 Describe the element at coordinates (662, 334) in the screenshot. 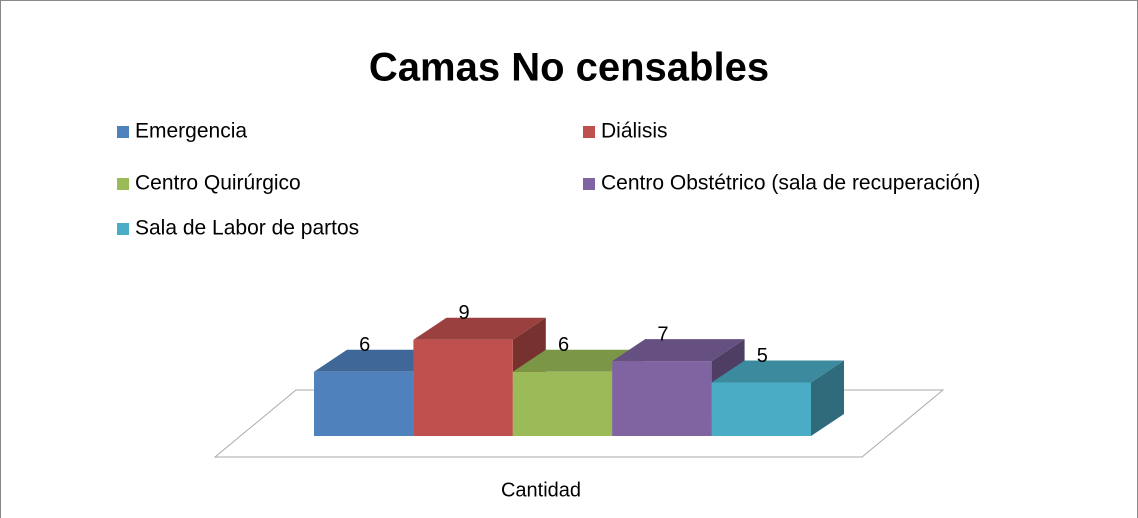

I see `data-label: 7` at that location.